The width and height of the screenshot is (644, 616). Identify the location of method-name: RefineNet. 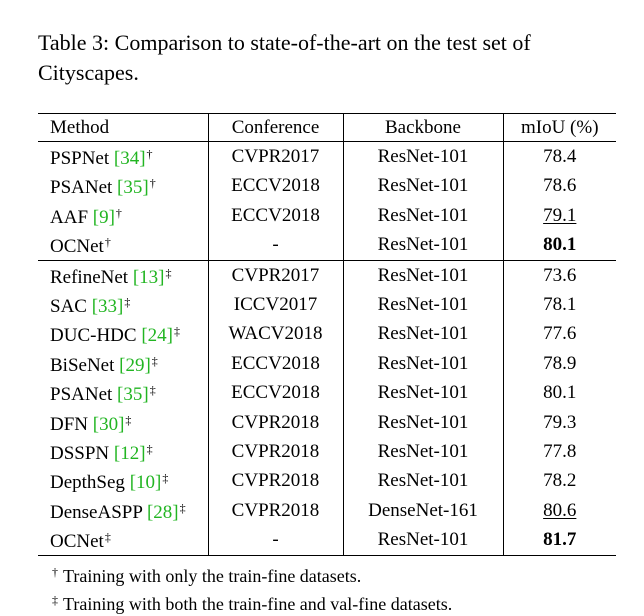
(91, 277).